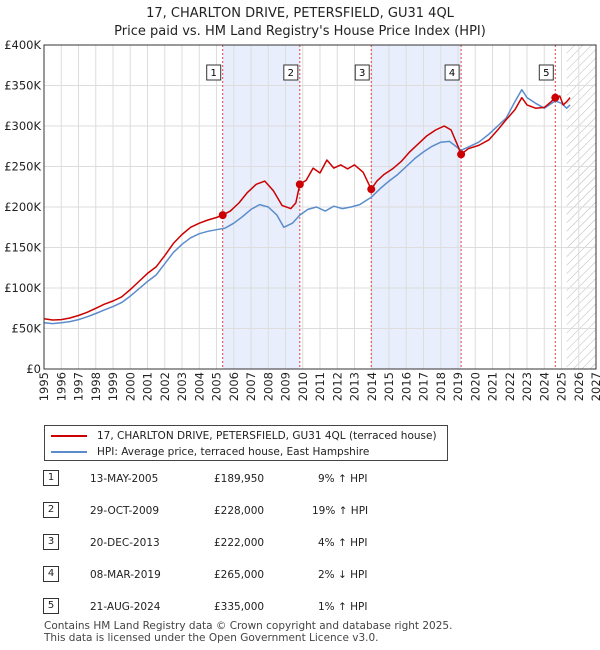 This screenshot has width=600, height=650. What do you see at coordinates (300, 608) in the screenshot?
I see `table-row: 5 21-AUG-2024 £335,000 1% ↑ HPI` at bounding box center [300, 608].